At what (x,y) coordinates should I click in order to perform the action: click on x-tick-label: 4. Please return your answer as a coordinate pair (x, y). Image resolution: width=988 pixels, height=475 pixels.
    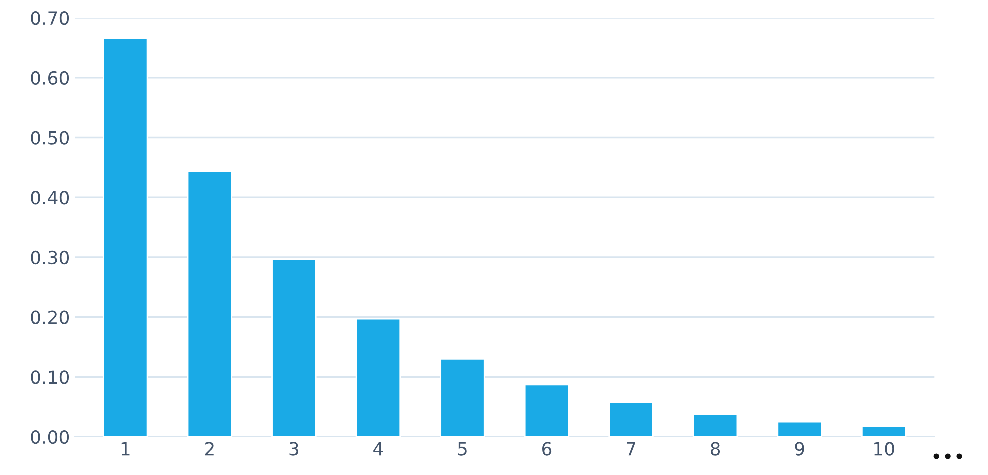
    Looking at the image, I should click on (379, 449).